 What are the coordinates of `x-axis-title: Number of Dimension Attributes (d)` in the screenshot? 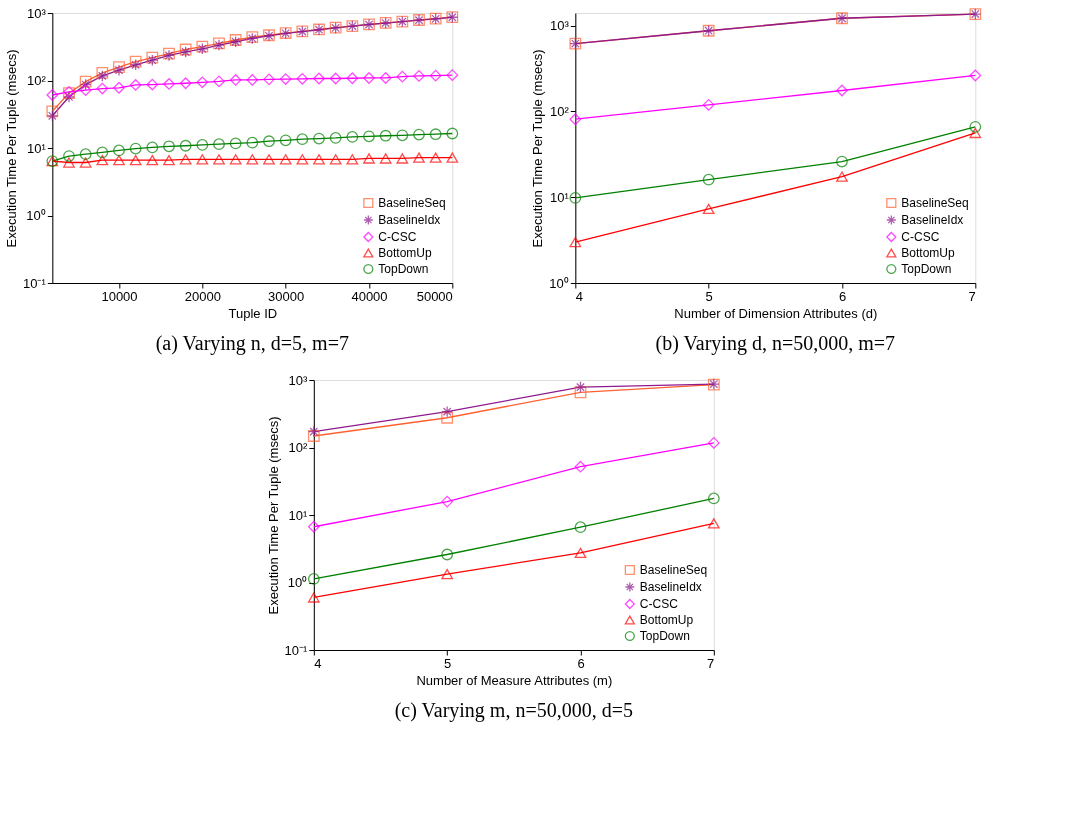 It's located at (776, 313).